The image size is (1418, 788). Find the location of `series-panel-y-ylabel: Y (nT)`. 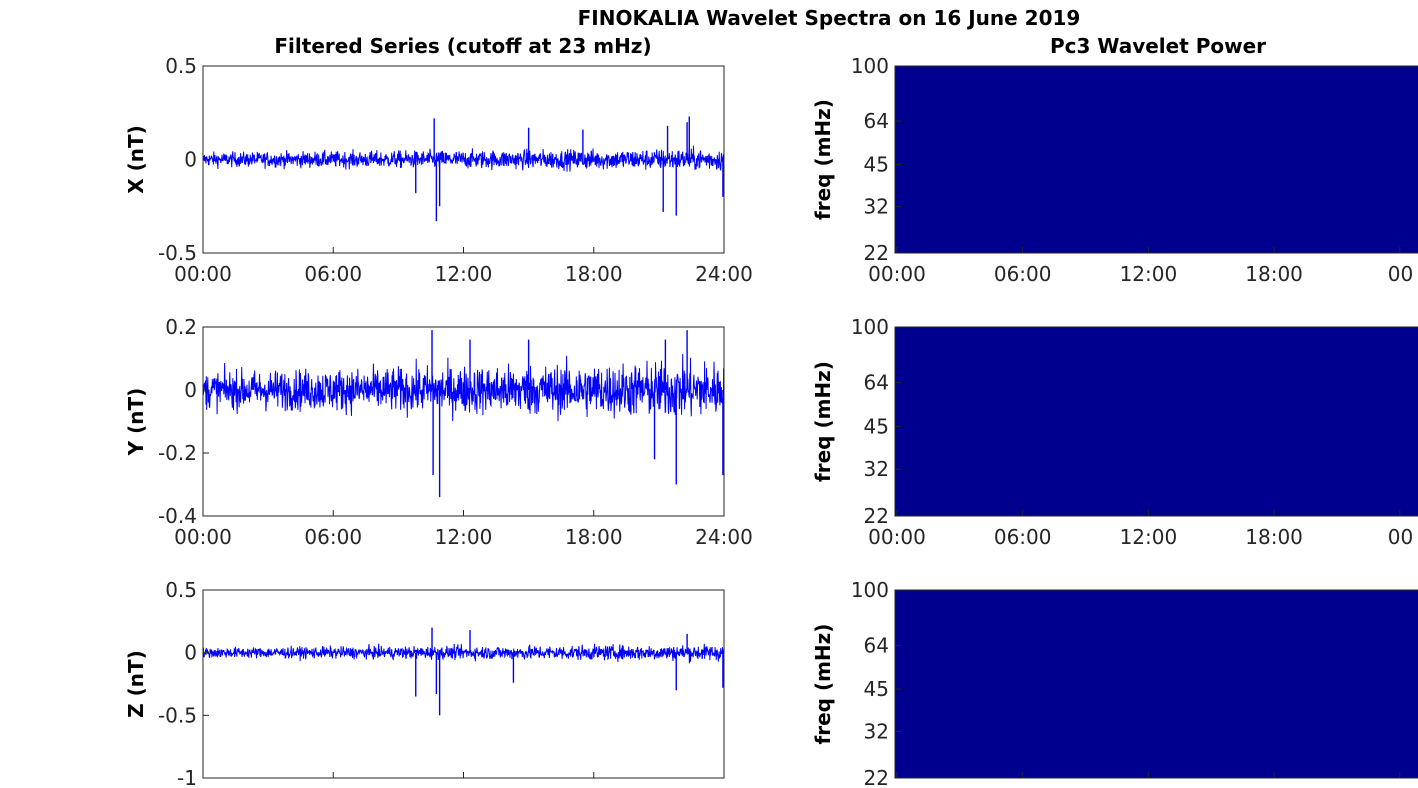

series-panel-y-ylabel: Y (nT) is located at coordinates (136, 422).